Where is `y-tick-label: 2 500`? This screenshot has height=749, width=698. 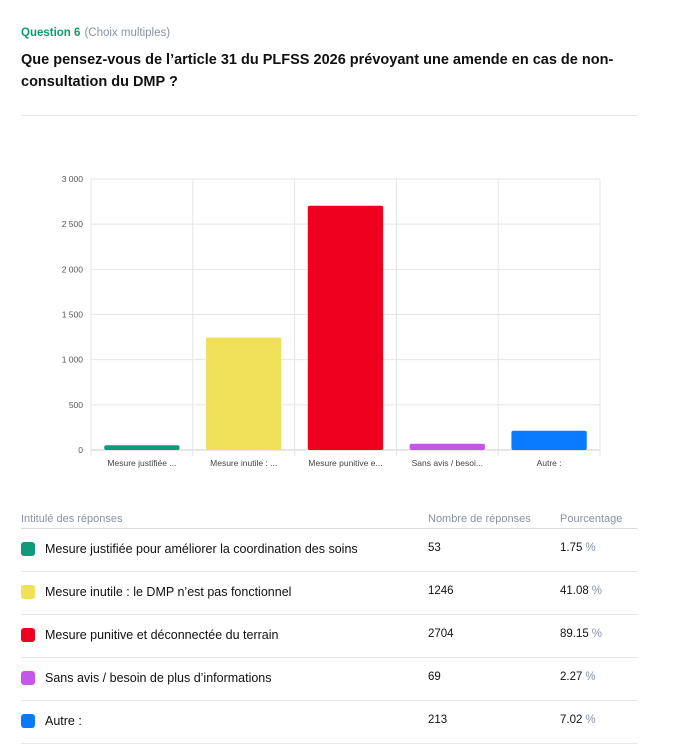 y-tick-label: 2 500 is located at coordinates (73, 224).